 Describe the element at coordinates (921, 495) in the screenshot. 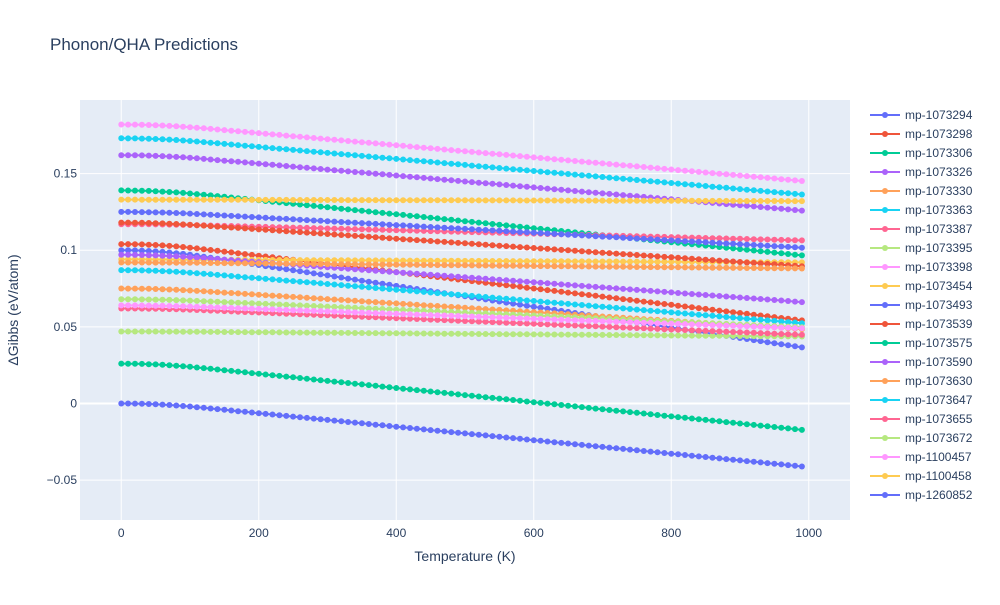

I see `legend-item: mp-1260852` at that location.